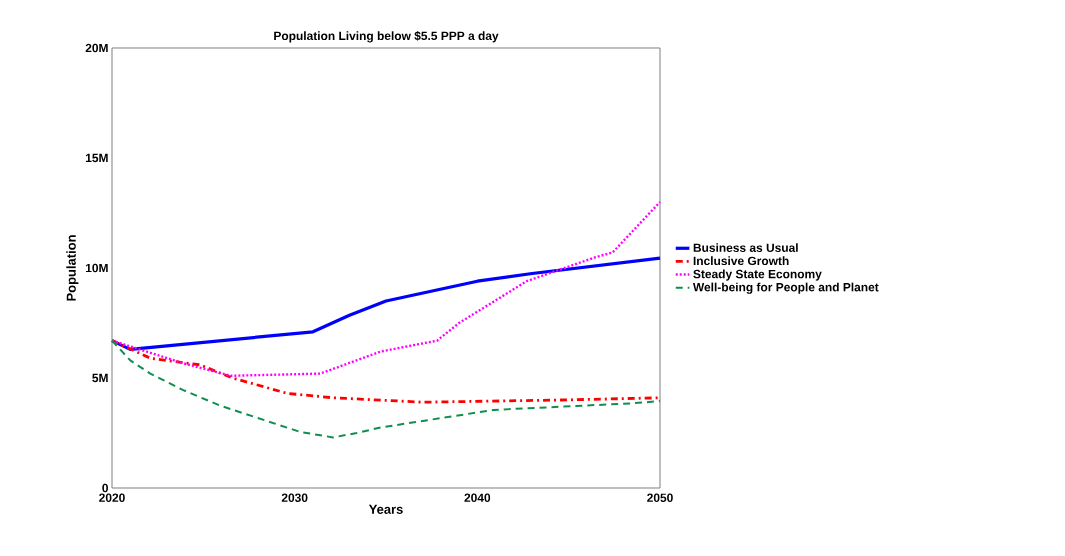 This screenshot has width=1065, height=556. I want to click on y-tick-label: 15M, so click(96, 158).